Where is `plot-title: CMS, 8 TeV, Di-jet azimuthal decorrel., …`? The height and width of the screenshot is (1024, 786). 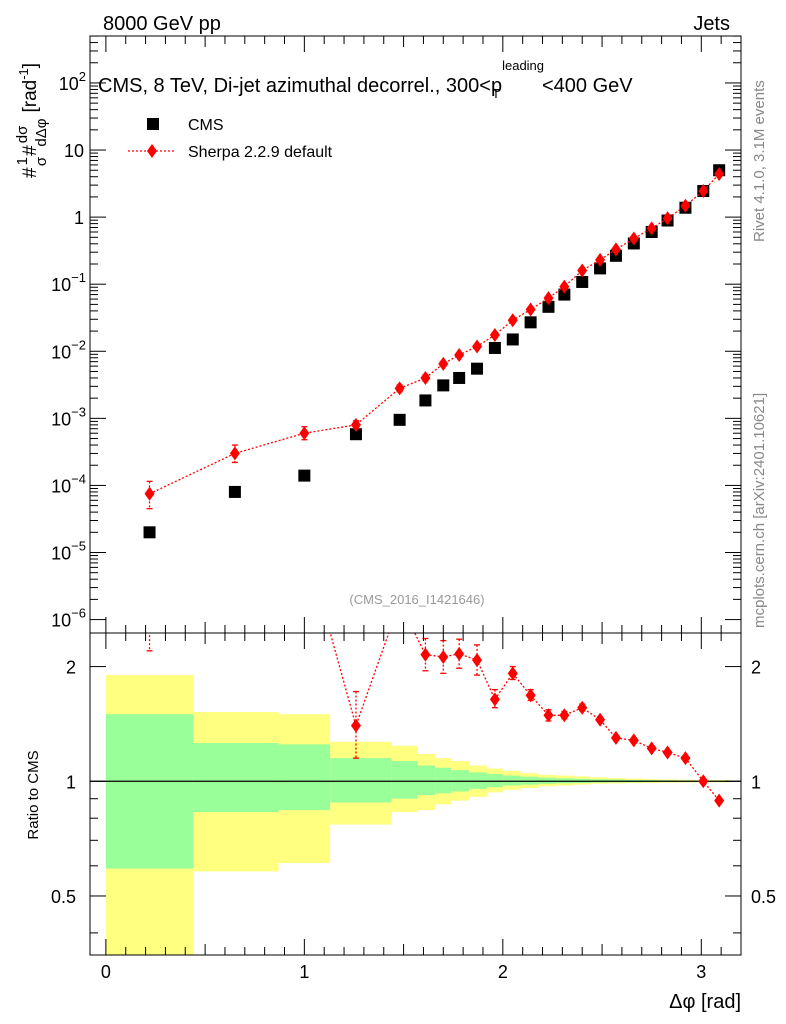 plot-title: CMS, 8 TeV, Di-jet azimuthal decorrel., … is located at coordinates (365, 79).